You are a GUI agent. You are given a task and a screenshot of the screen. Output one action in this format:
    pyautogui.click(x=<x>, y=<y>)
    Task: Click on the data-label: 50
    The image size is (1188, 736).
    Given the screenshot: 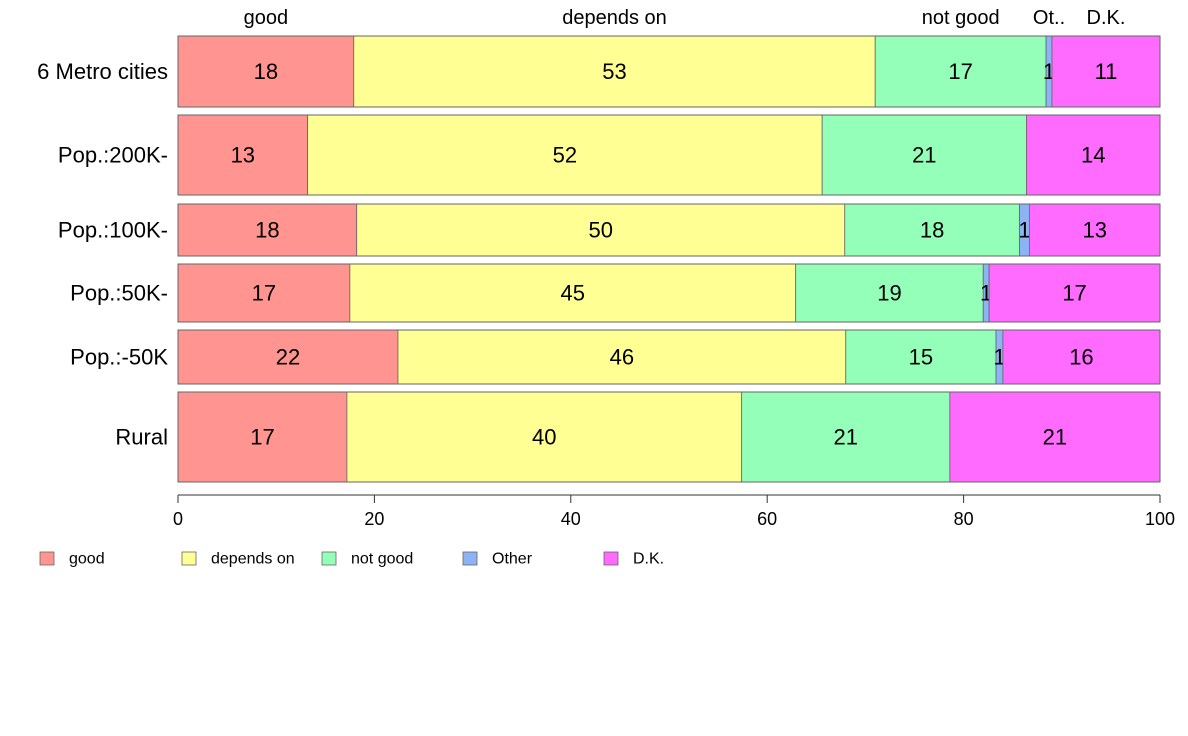 What is the action you would take?
    pyautogui.click(x=601, y=230)
    